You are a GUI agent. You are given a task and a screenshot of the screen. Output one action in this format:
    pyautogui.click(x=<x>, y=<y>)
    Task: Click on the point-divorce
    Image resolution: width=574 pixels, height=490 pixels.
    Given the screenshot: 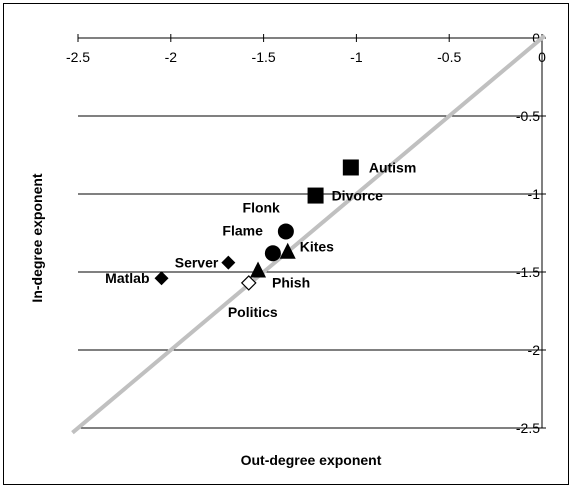 What is the action you would take?
    pyautogui.click(x=315, y=195)
    